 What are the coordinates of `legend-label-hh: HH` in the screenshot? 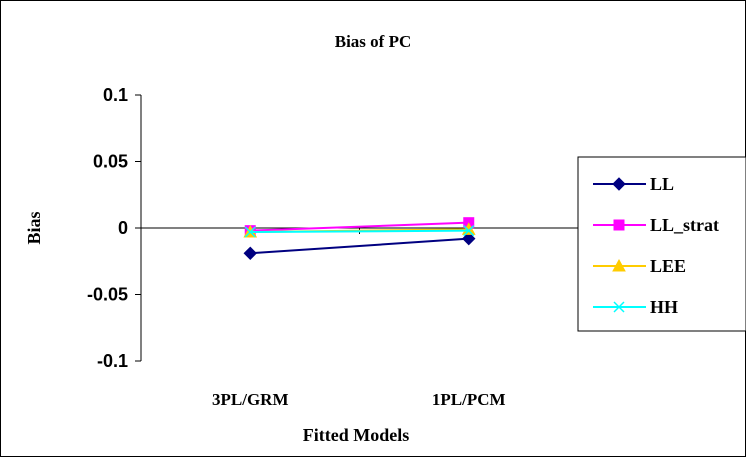 It's located at (664, 307).